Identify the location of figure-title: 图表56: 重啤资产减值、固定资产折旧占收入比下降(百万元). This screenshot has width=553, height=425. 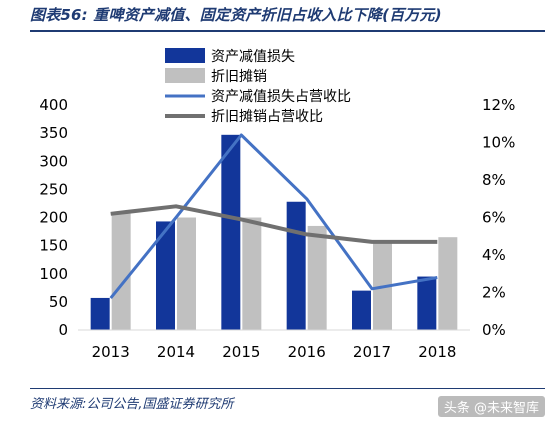
(236, 15).